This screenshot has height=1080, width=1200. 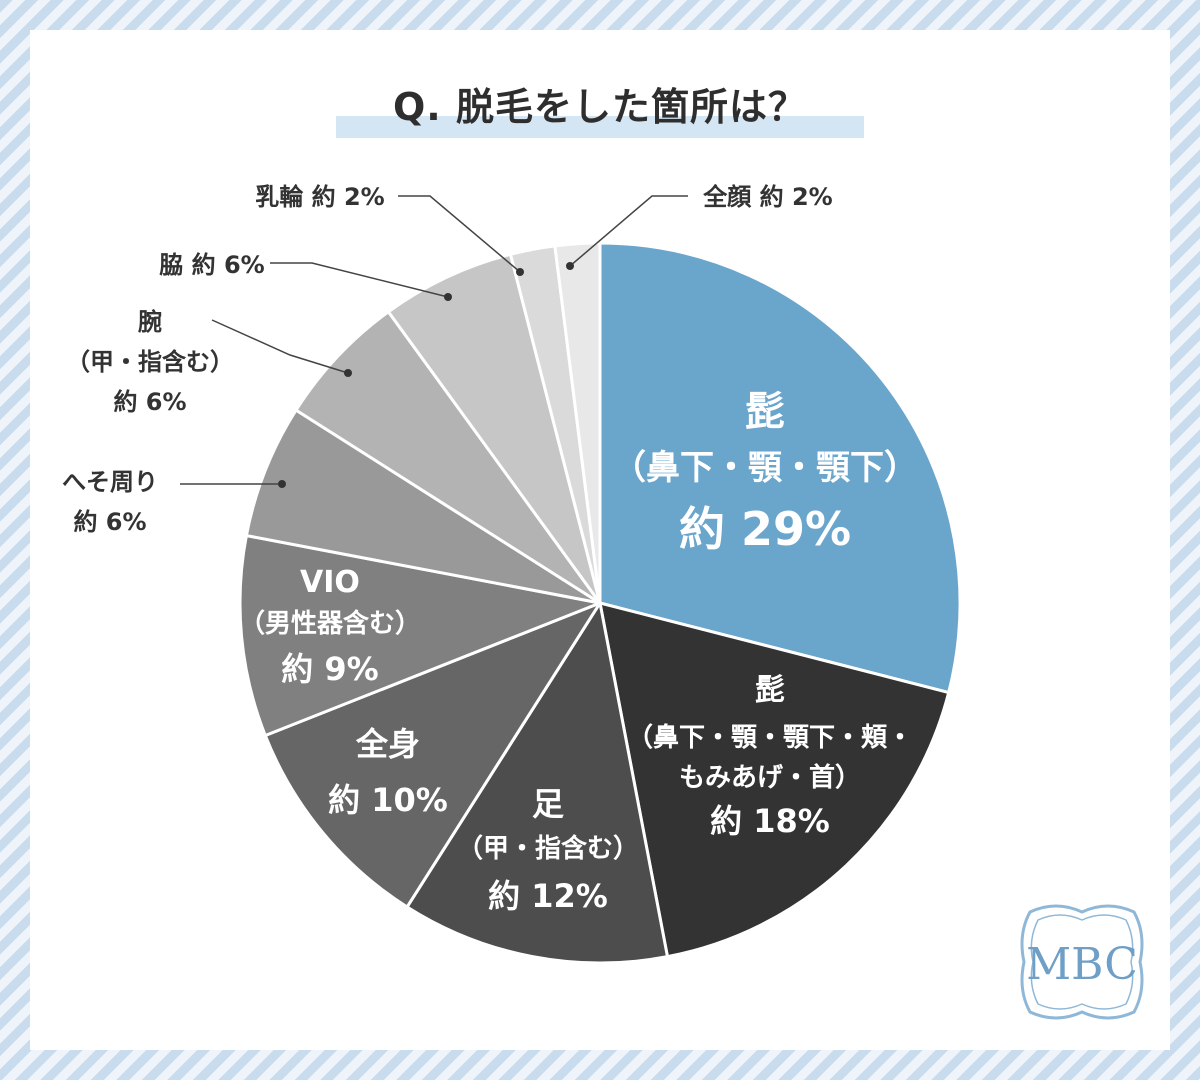 What do you see at coordinates (149, 402) in the screenshot?
I see `slice-label-6-line-2: 約 6%` at bounding box center [149, 402].